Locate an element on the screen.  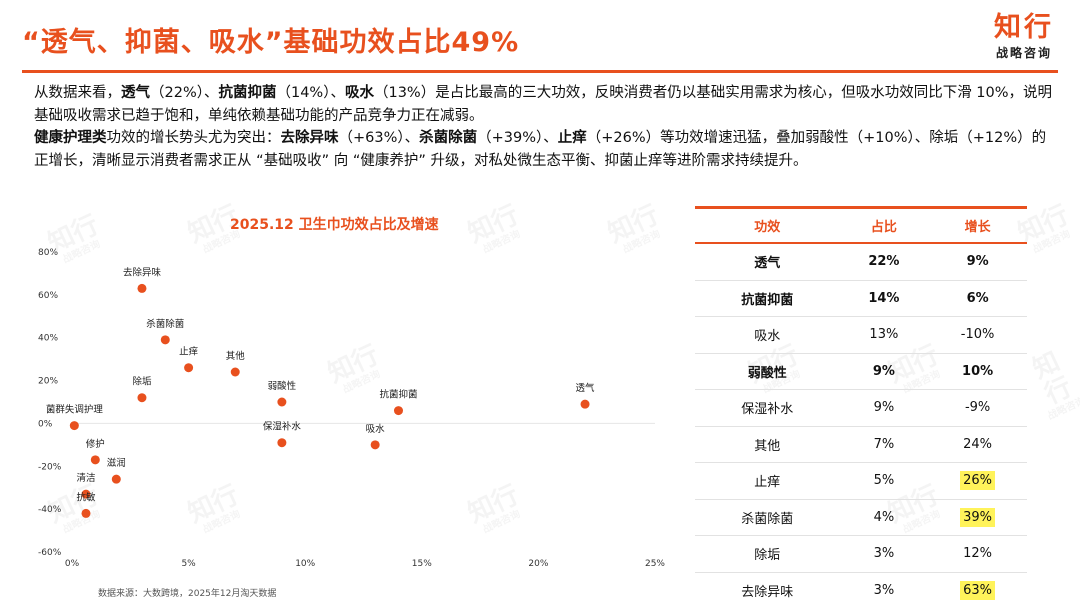
header-share: 占比 is located at coordinates (884, 225).